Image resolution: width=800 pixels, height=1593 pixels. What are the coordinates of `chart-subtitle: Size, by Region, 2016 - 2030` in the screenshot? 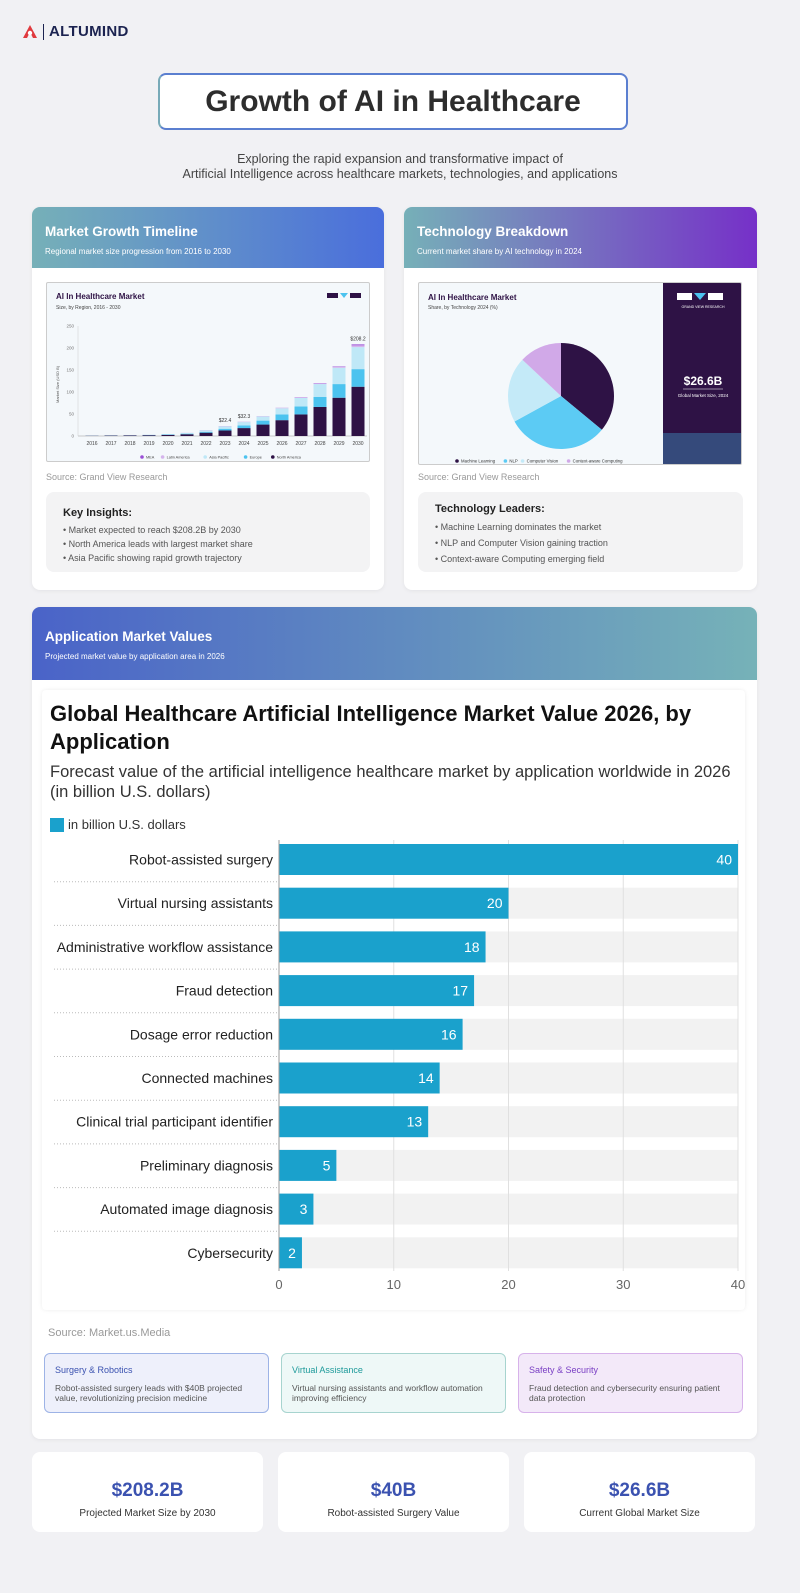 It's located at (88, 308).